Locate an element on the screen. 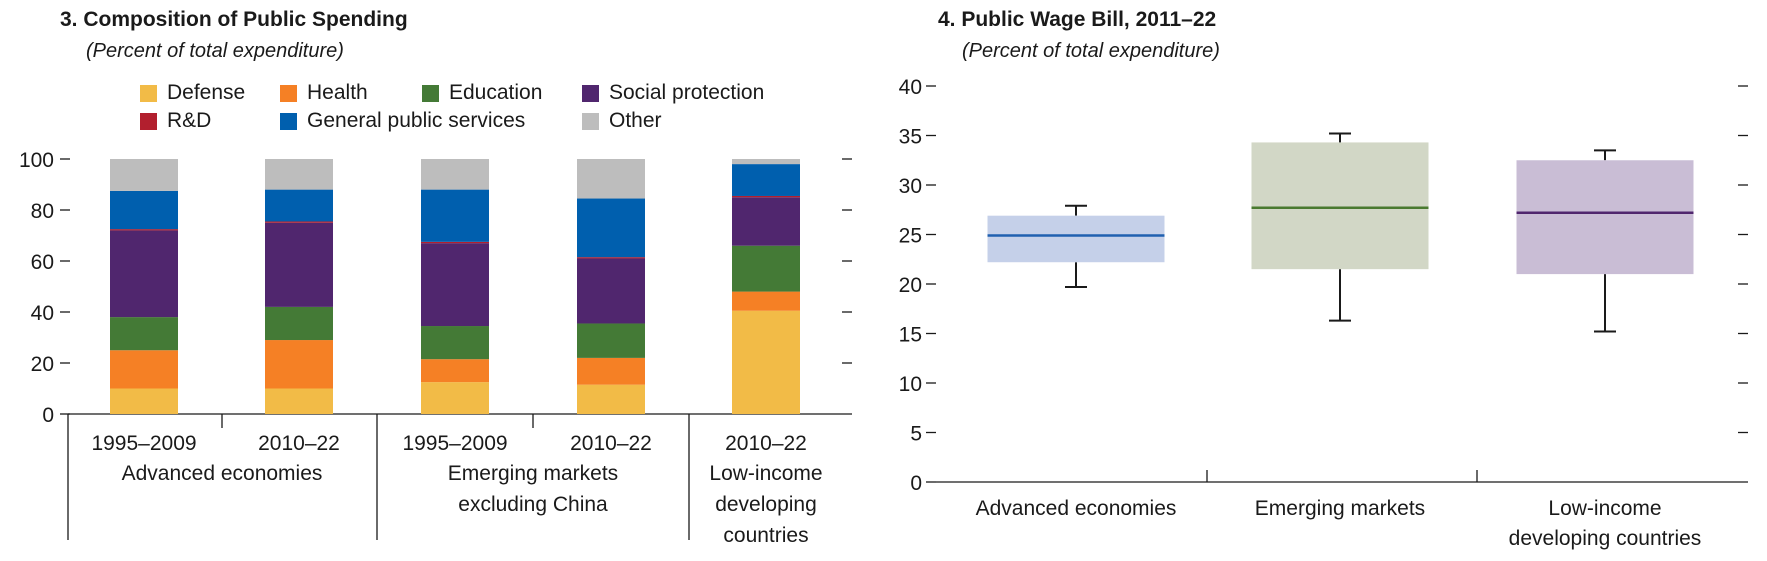 The width and height of the screenshot is (1767, 561). group-label-low-income-developing-countries-line1: Low-income is located at coordinates (765, 473).